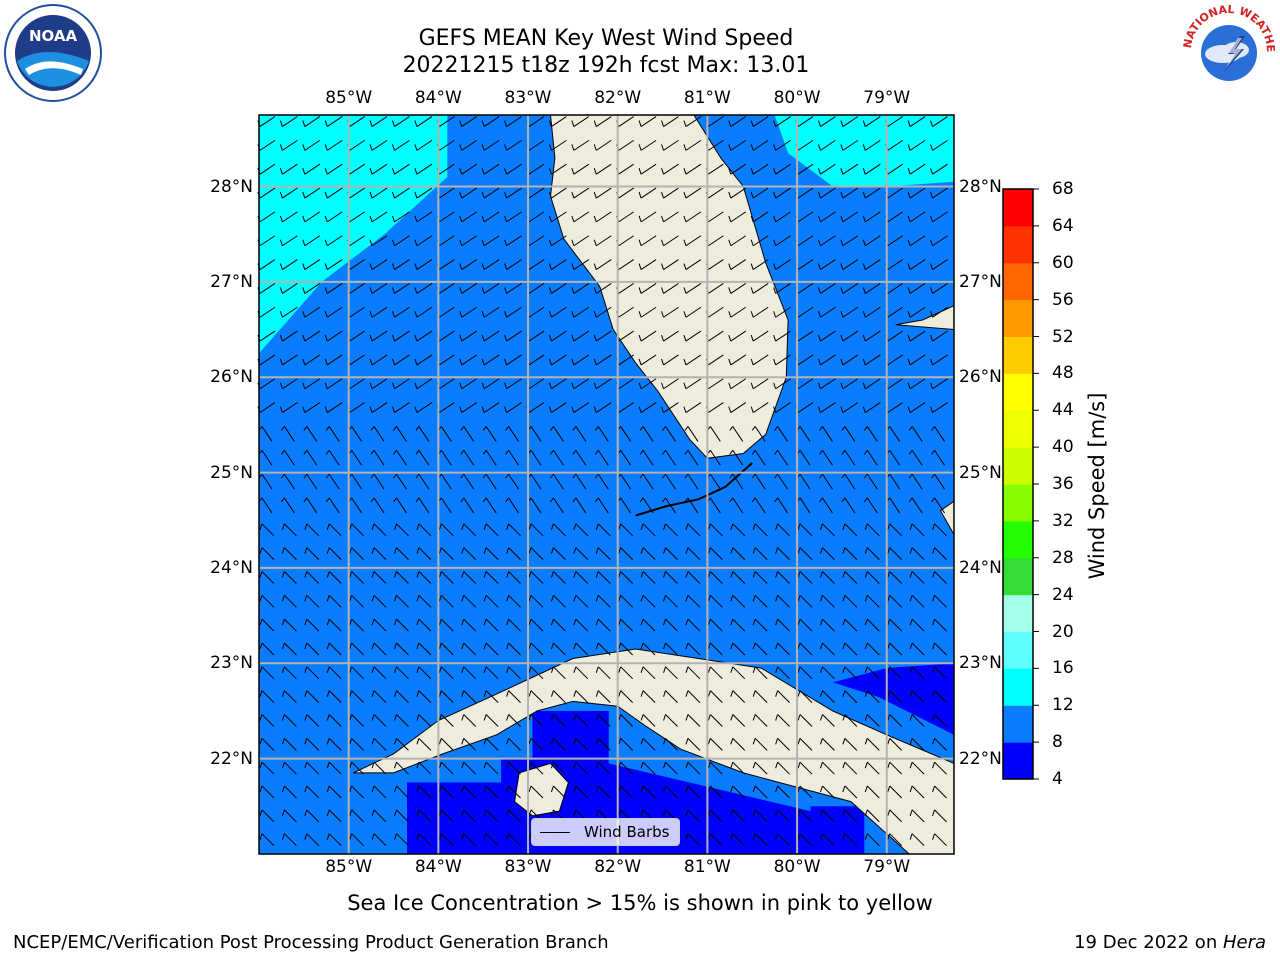 Image resolution: width=1280 pixels, height=960 pixels. What do you see at coordinates (1063, 410) in the screenshot?
I see `colorbar-tick-label: 44` at bounding box center [1063, 410].